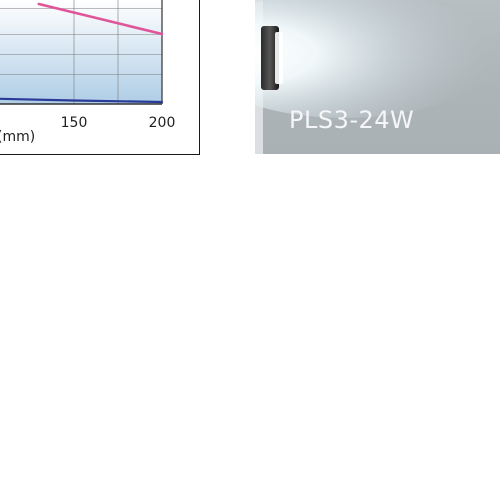  Describe the element at coordinates (352, 120) in the screenshot. I see `product-model-caption: PLS3-24W` at that location.